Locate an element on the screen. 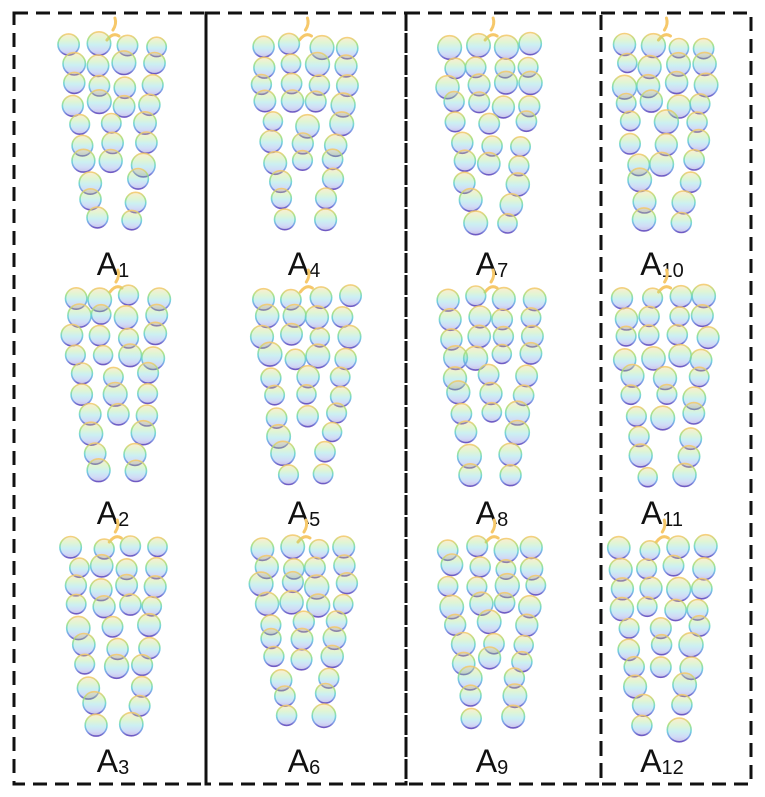  panel-label: A10 is located at coordinates (662, 264).